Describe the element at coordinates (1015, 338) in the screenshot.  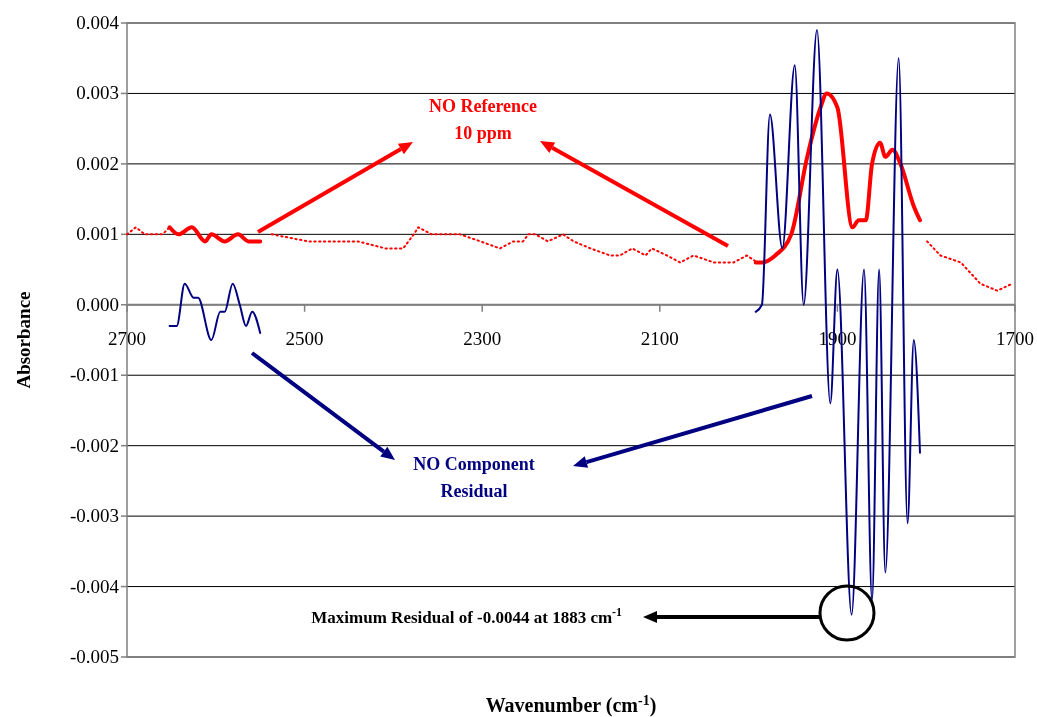
I see `x-tick-label: 1700` at that location.